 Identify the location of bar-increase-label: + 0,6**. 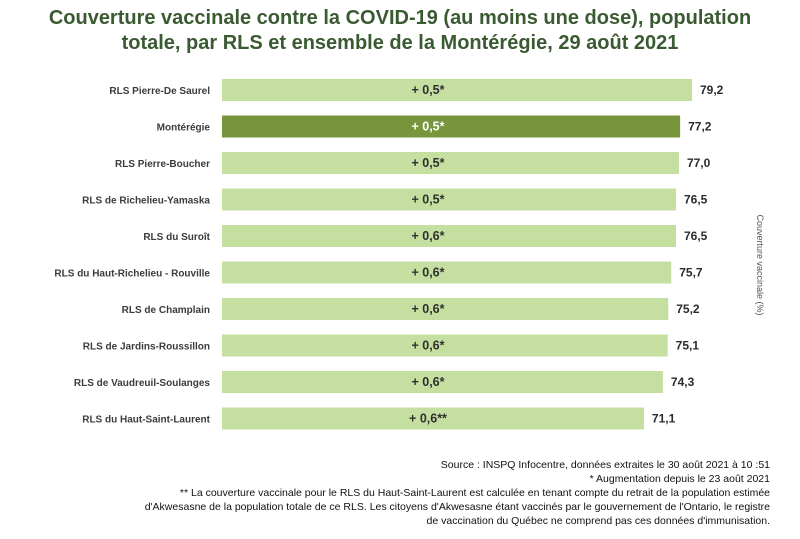
(428, 419).